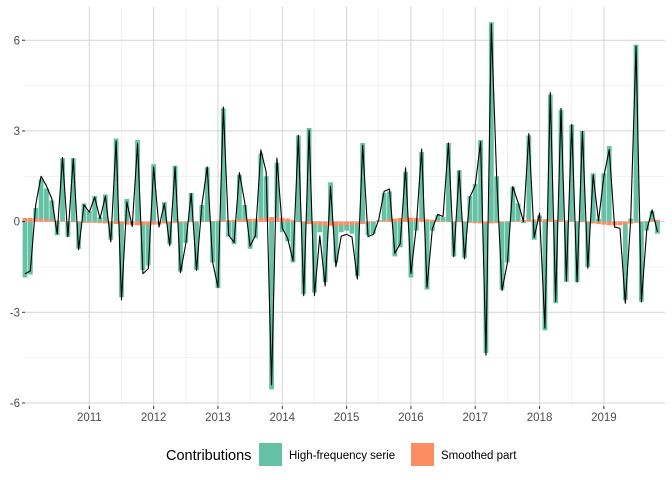  What do you see at coordinates (479, 456) in the screenshot?
I see `legend-label-smoothed: Smoothed part` at bounding box center [479, 456].